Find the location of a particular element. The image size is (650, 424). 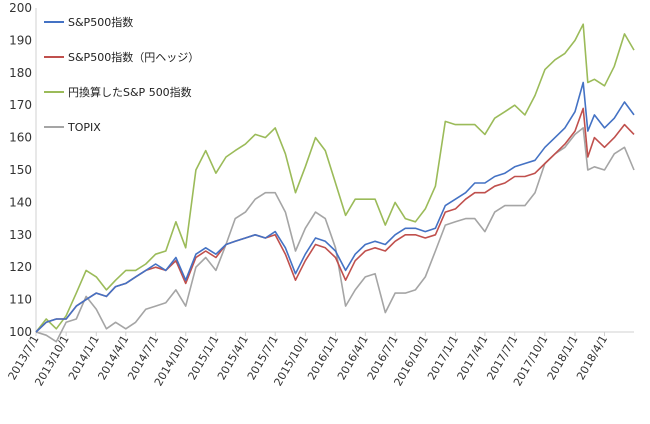

y-tick-label: 140 is located at coordinates (20, 202).